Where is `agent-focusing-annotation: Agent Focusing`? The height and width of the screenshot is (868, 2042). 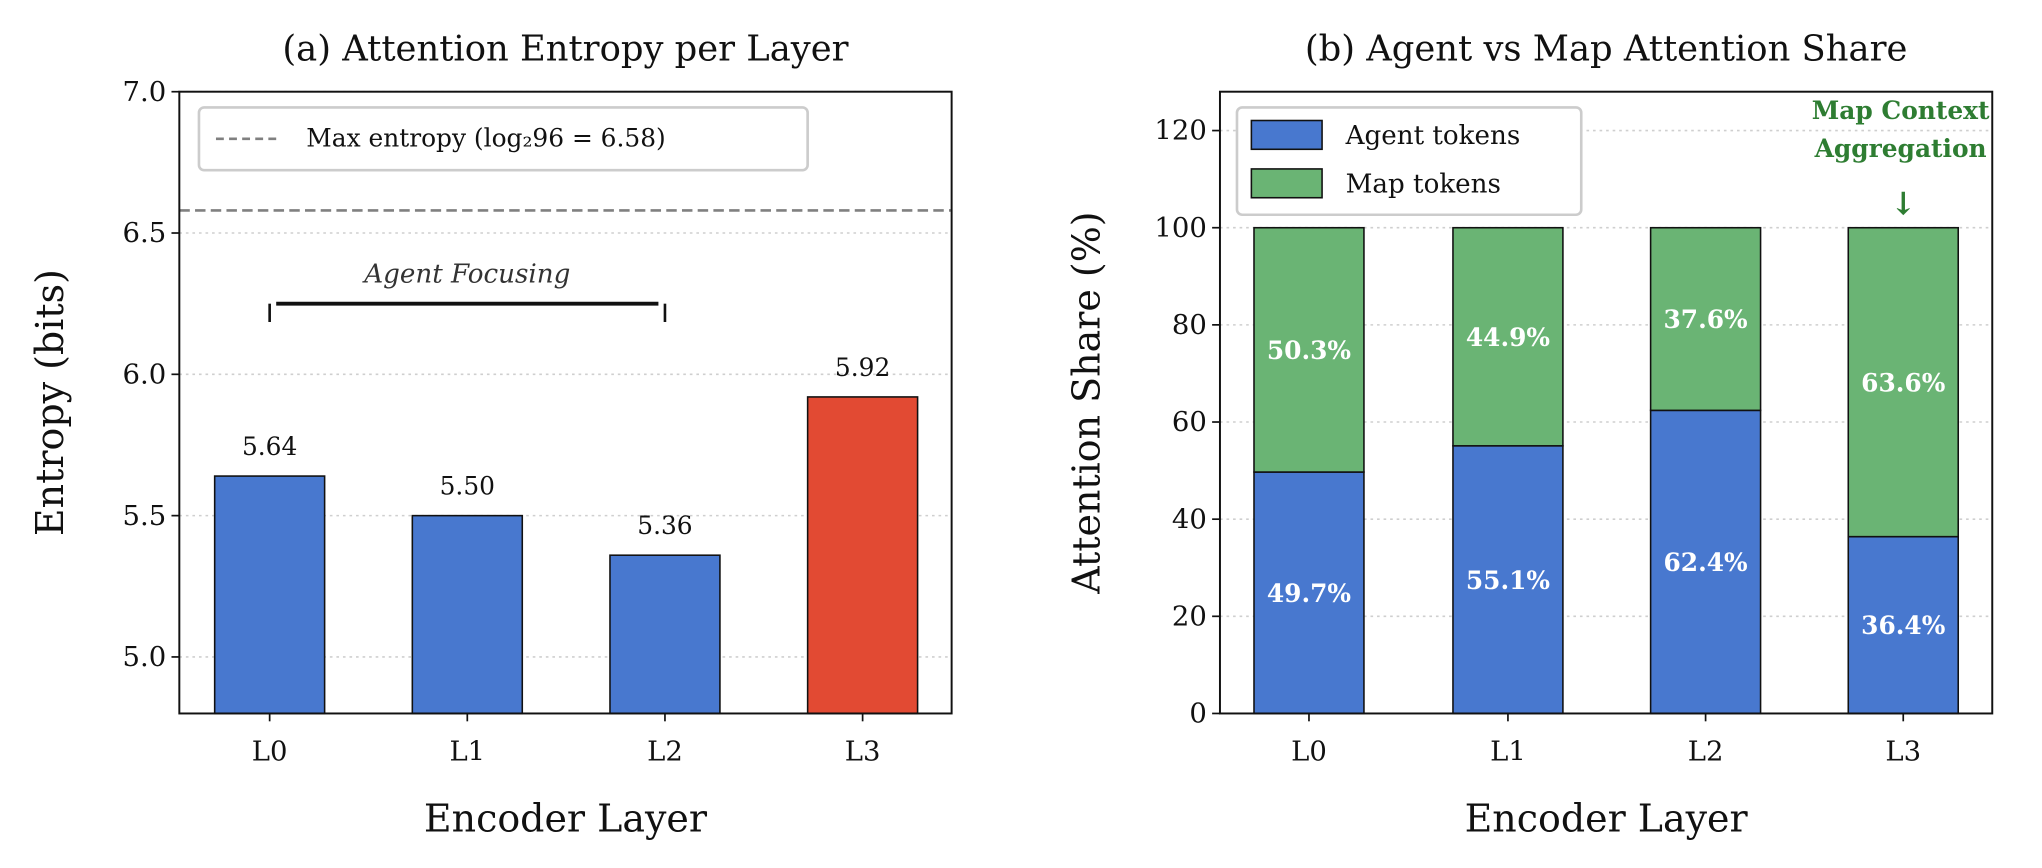
agent-focusing-annotation: Agent Focusing is located at coordinates (466, 275).